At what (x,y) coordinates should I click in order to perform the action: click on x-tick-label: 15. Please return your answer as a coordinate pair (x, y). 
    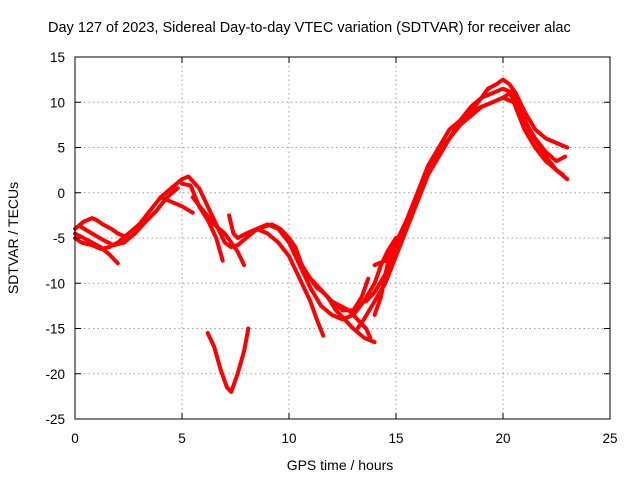
    Looking at the image, I should click on (395, 438).